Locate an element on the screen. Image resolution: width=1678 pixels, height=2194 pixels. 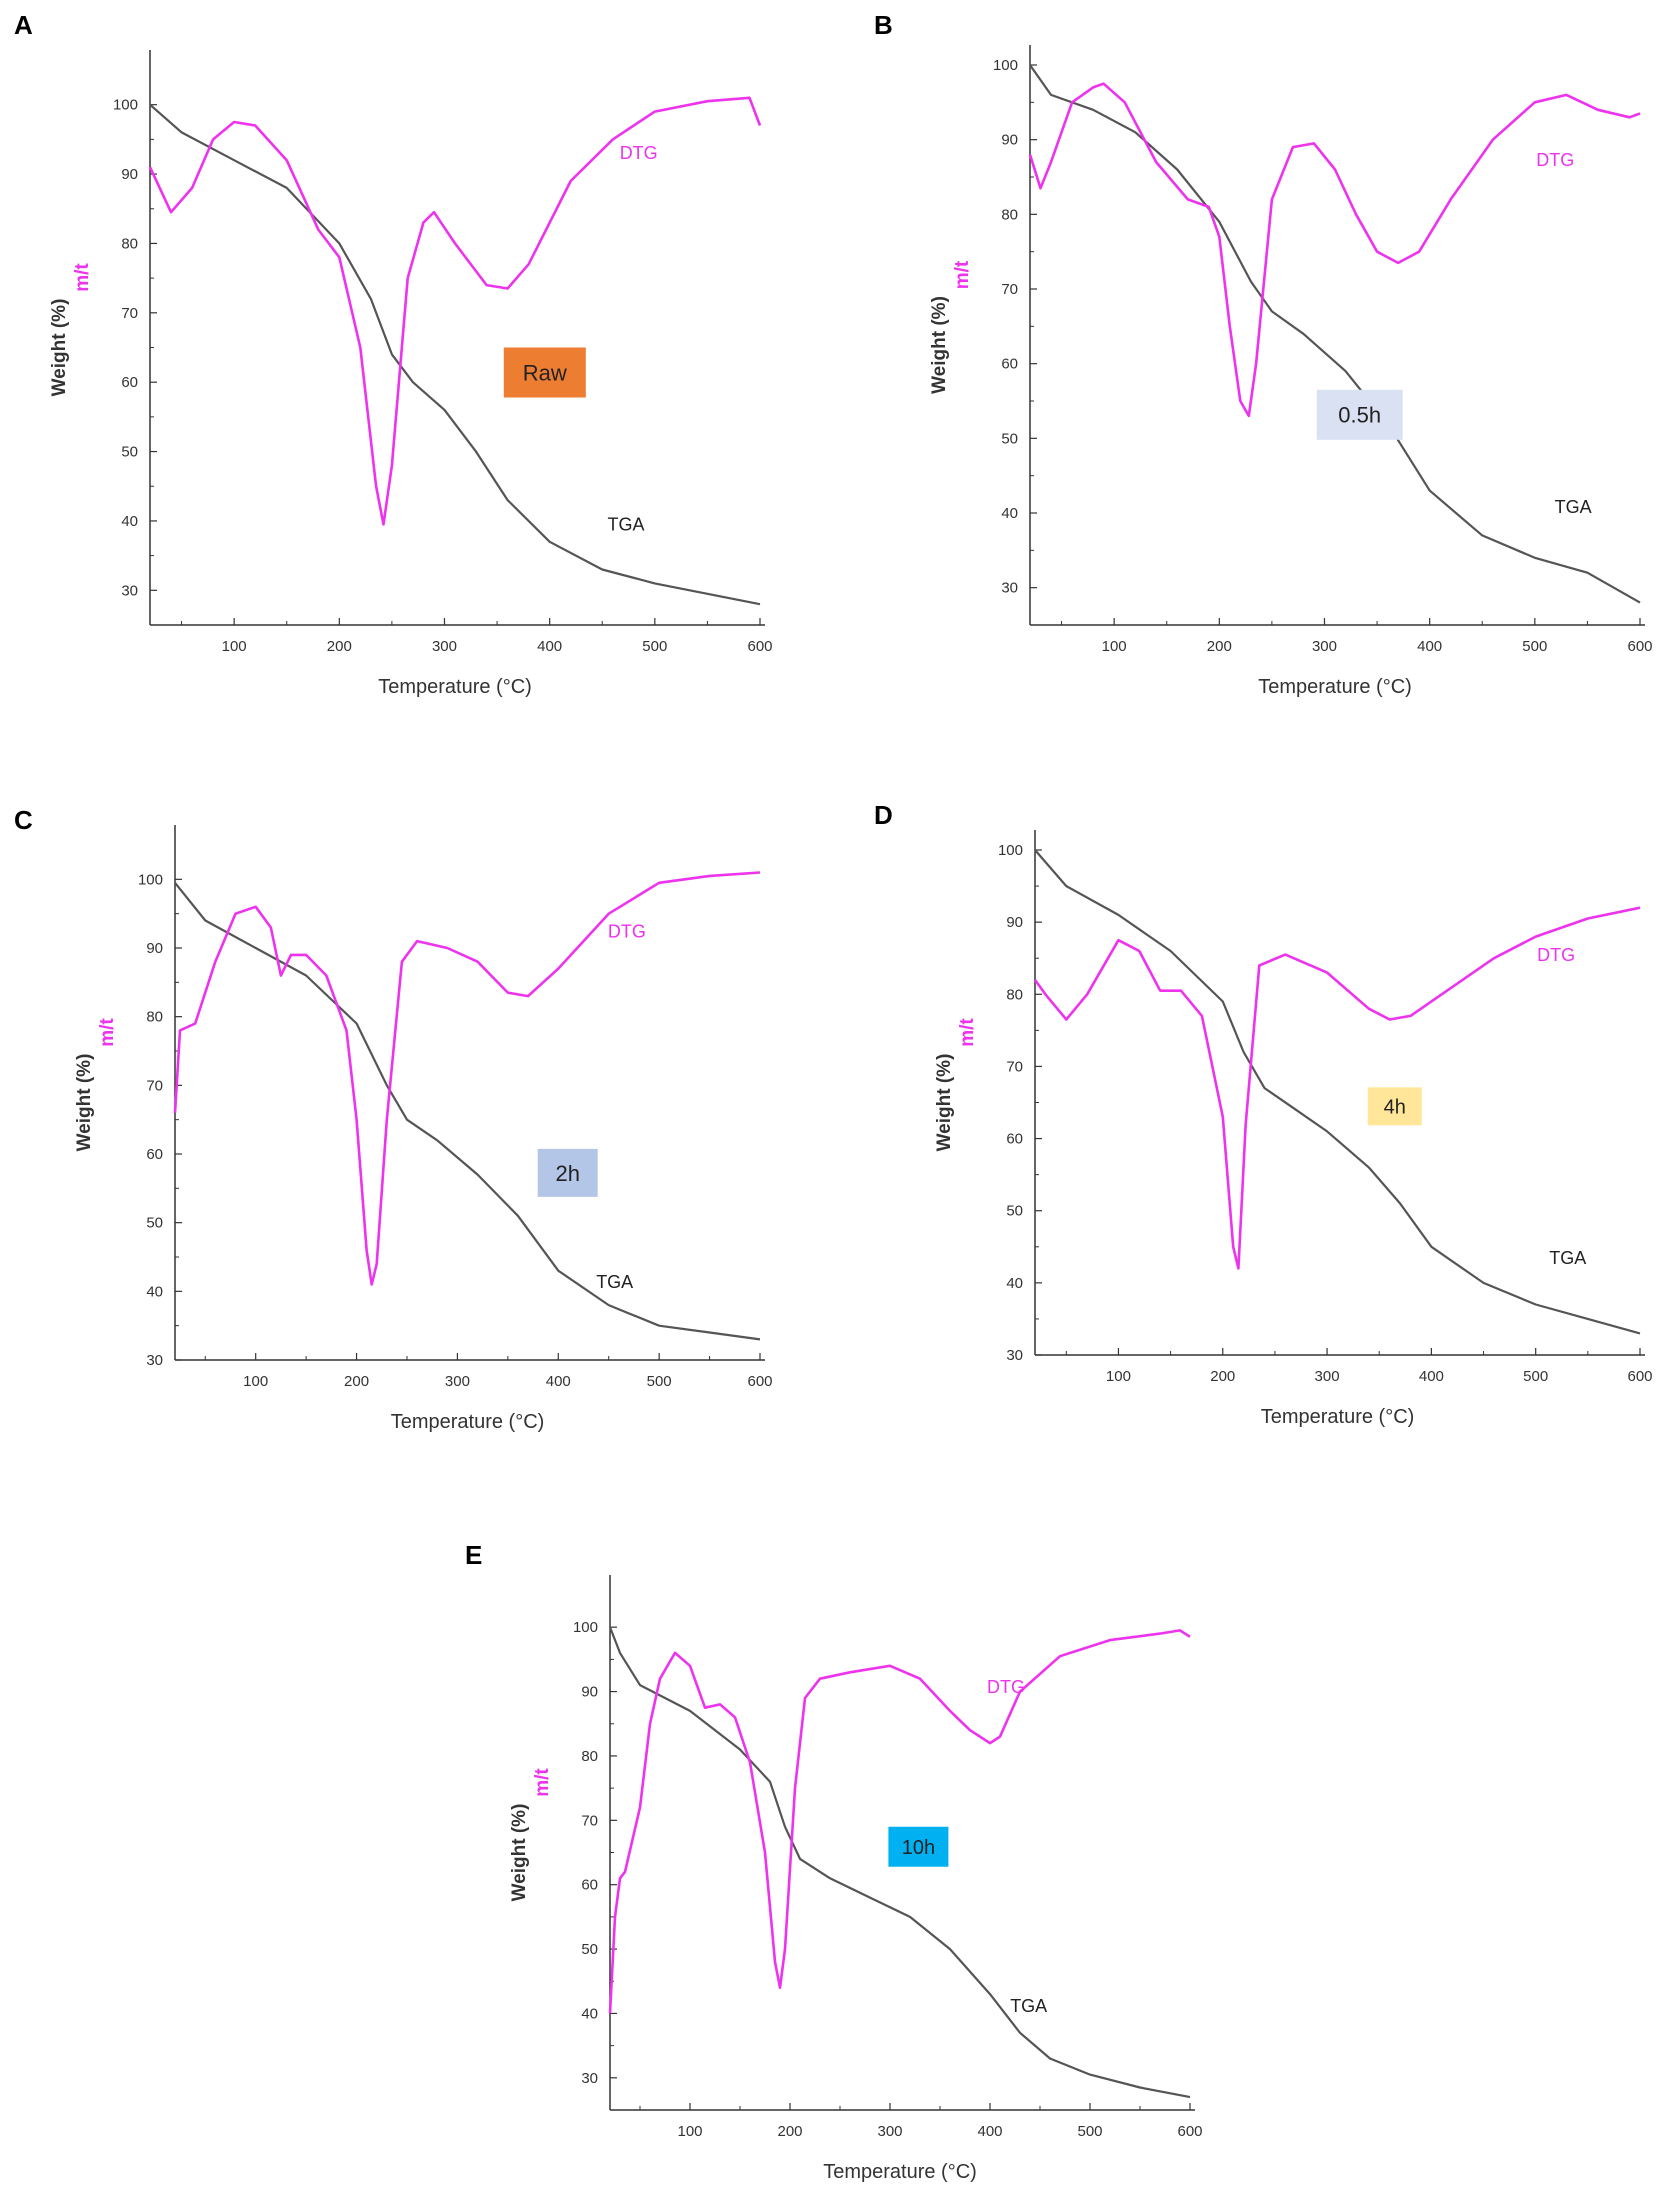
condition-badge-label: Raw is located at coordinates (545, 372).